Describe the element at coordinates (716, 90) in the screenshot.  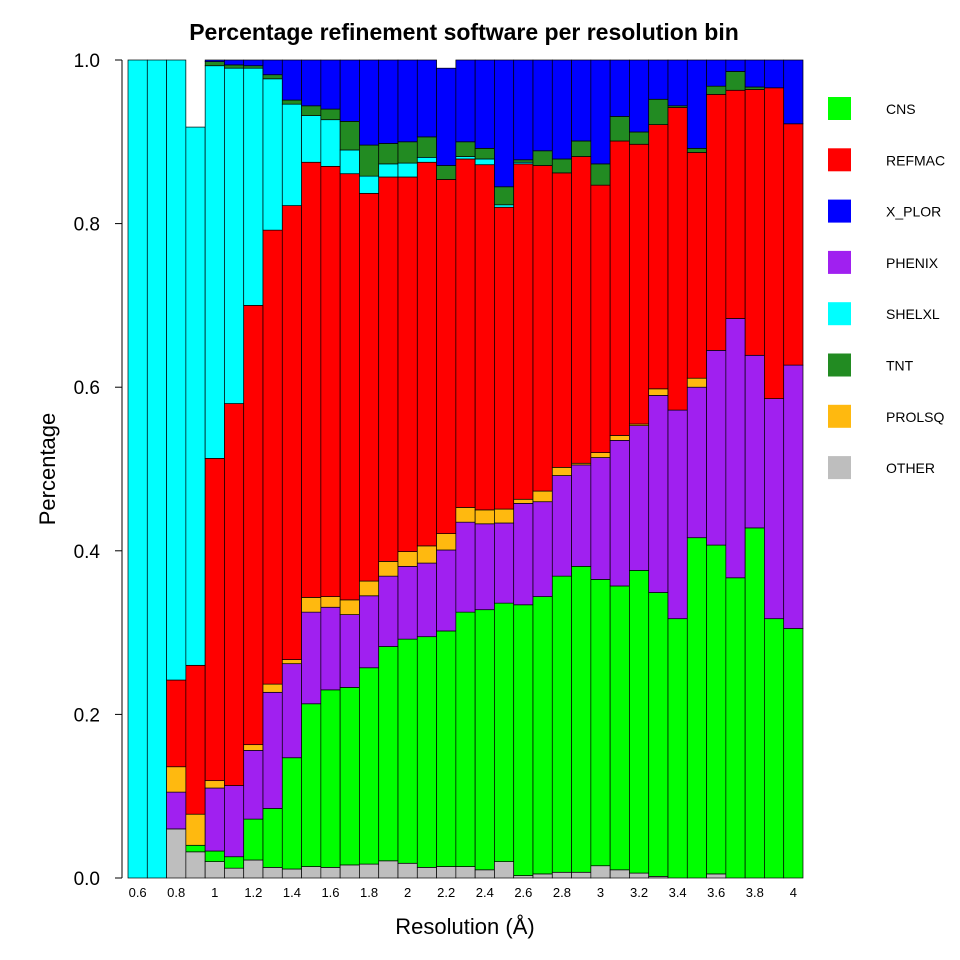
I see `bar-segment-tnt-3.6` at that location.